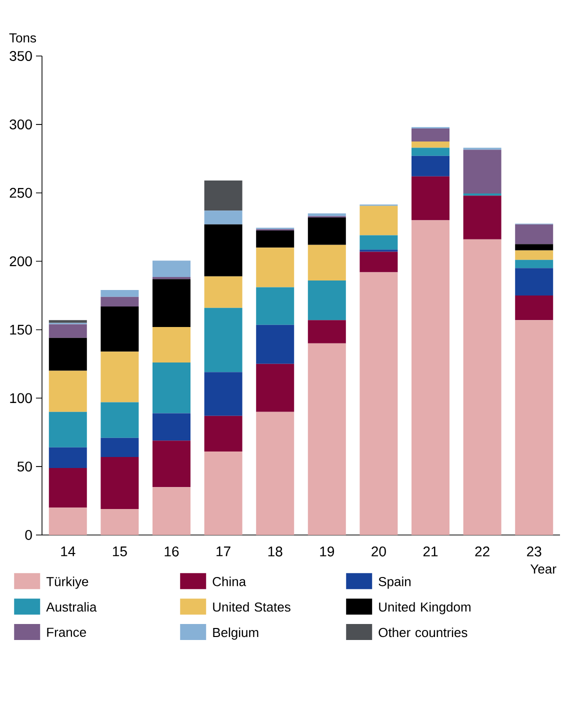 The image size is (564, 701). What do you see at coordinates (424, 608) in the screenshot?
I see `legend-label: United Kingdom` at bounding box center [424, 608].